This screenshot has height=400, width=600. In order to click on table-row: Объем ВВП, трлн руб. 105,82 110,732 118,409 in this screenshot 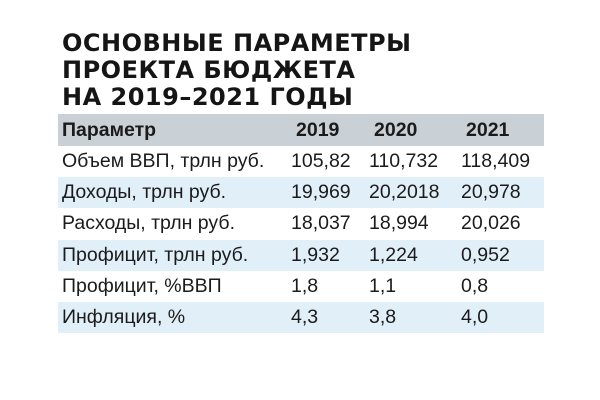, I will do `click(301, 162)`.